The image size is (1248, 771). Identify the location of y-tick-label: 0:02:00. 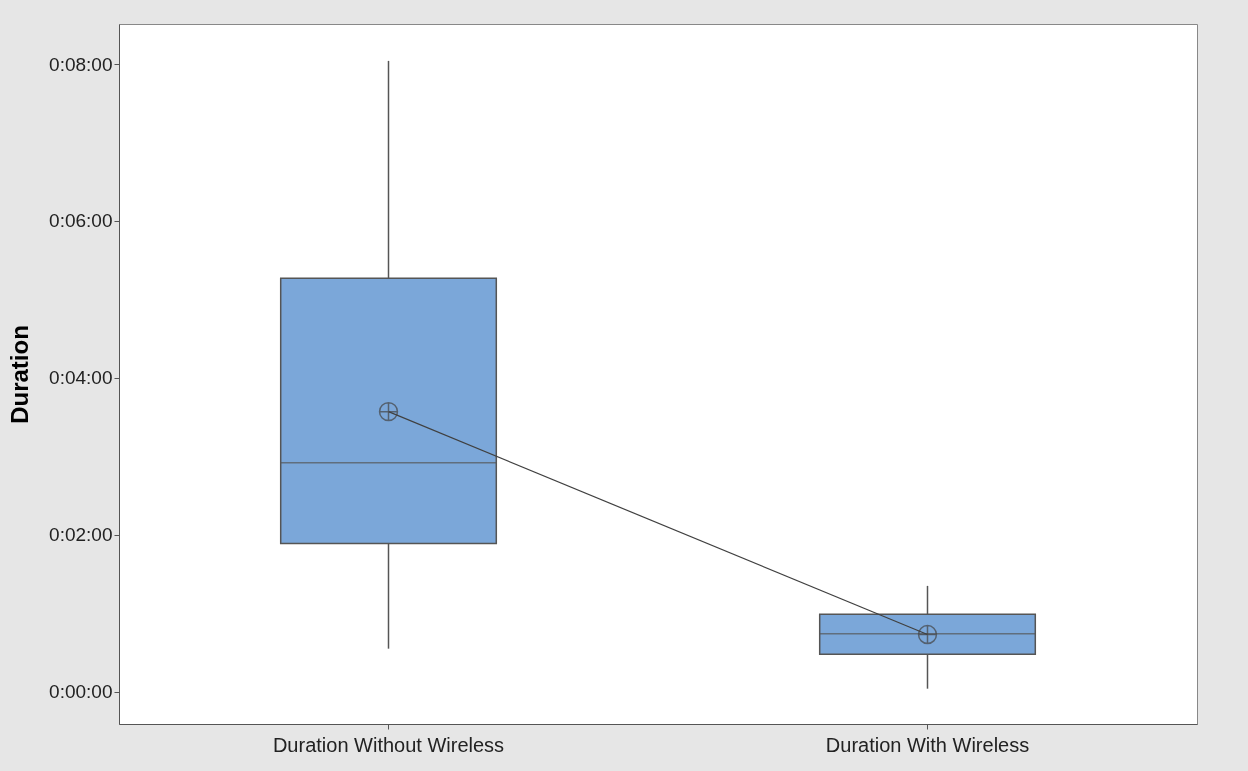
(81, 535).